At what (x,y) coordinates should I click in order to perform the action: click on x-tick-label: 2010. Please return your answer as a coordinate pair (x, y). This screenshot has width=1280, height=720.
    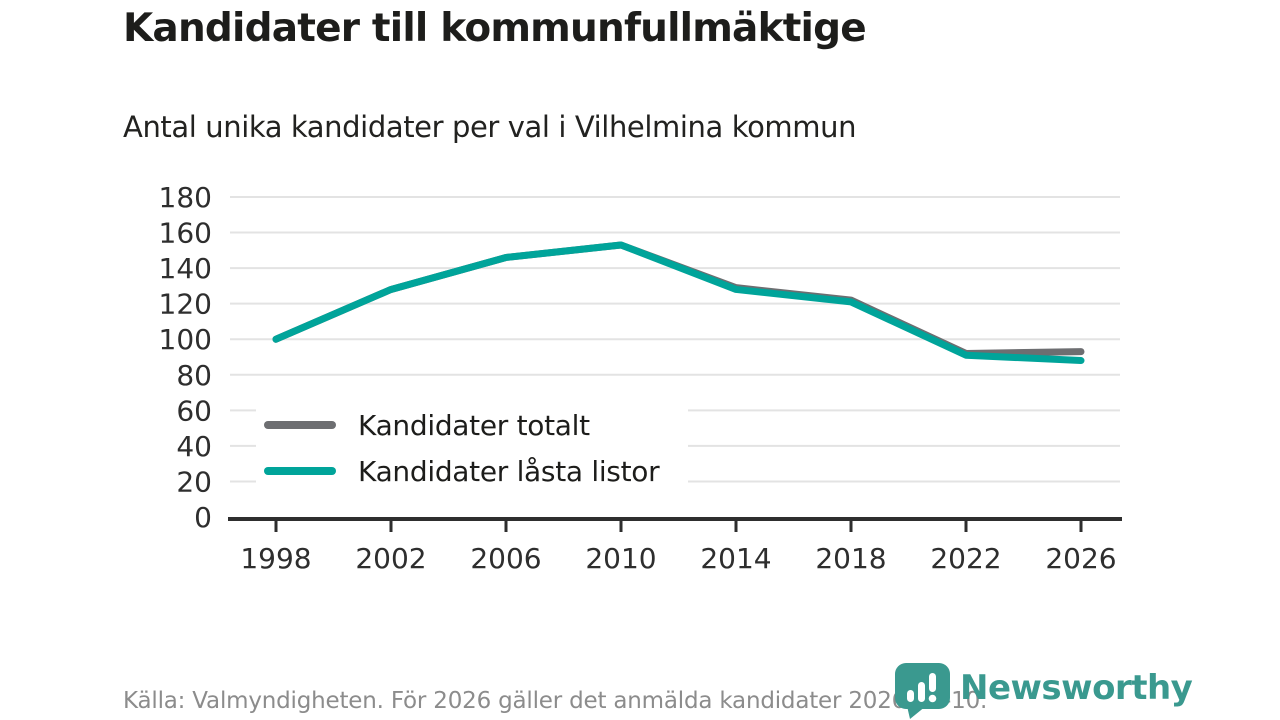
    Looking at the image, I should click on (620, 558).